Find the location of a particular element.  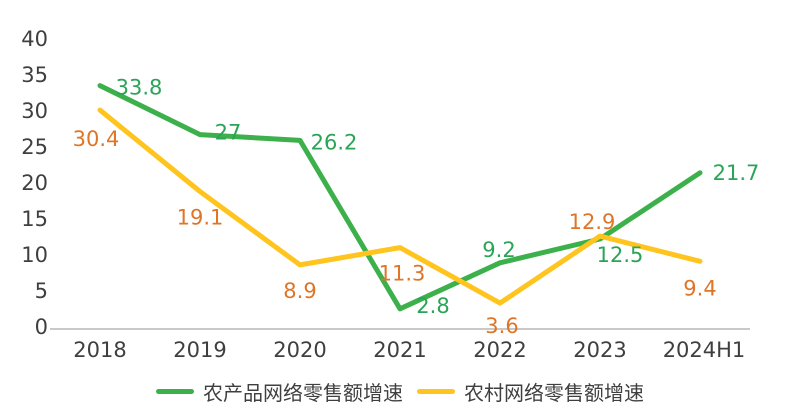

x-axis-label: 2023 is located at coordinates (599, 350).